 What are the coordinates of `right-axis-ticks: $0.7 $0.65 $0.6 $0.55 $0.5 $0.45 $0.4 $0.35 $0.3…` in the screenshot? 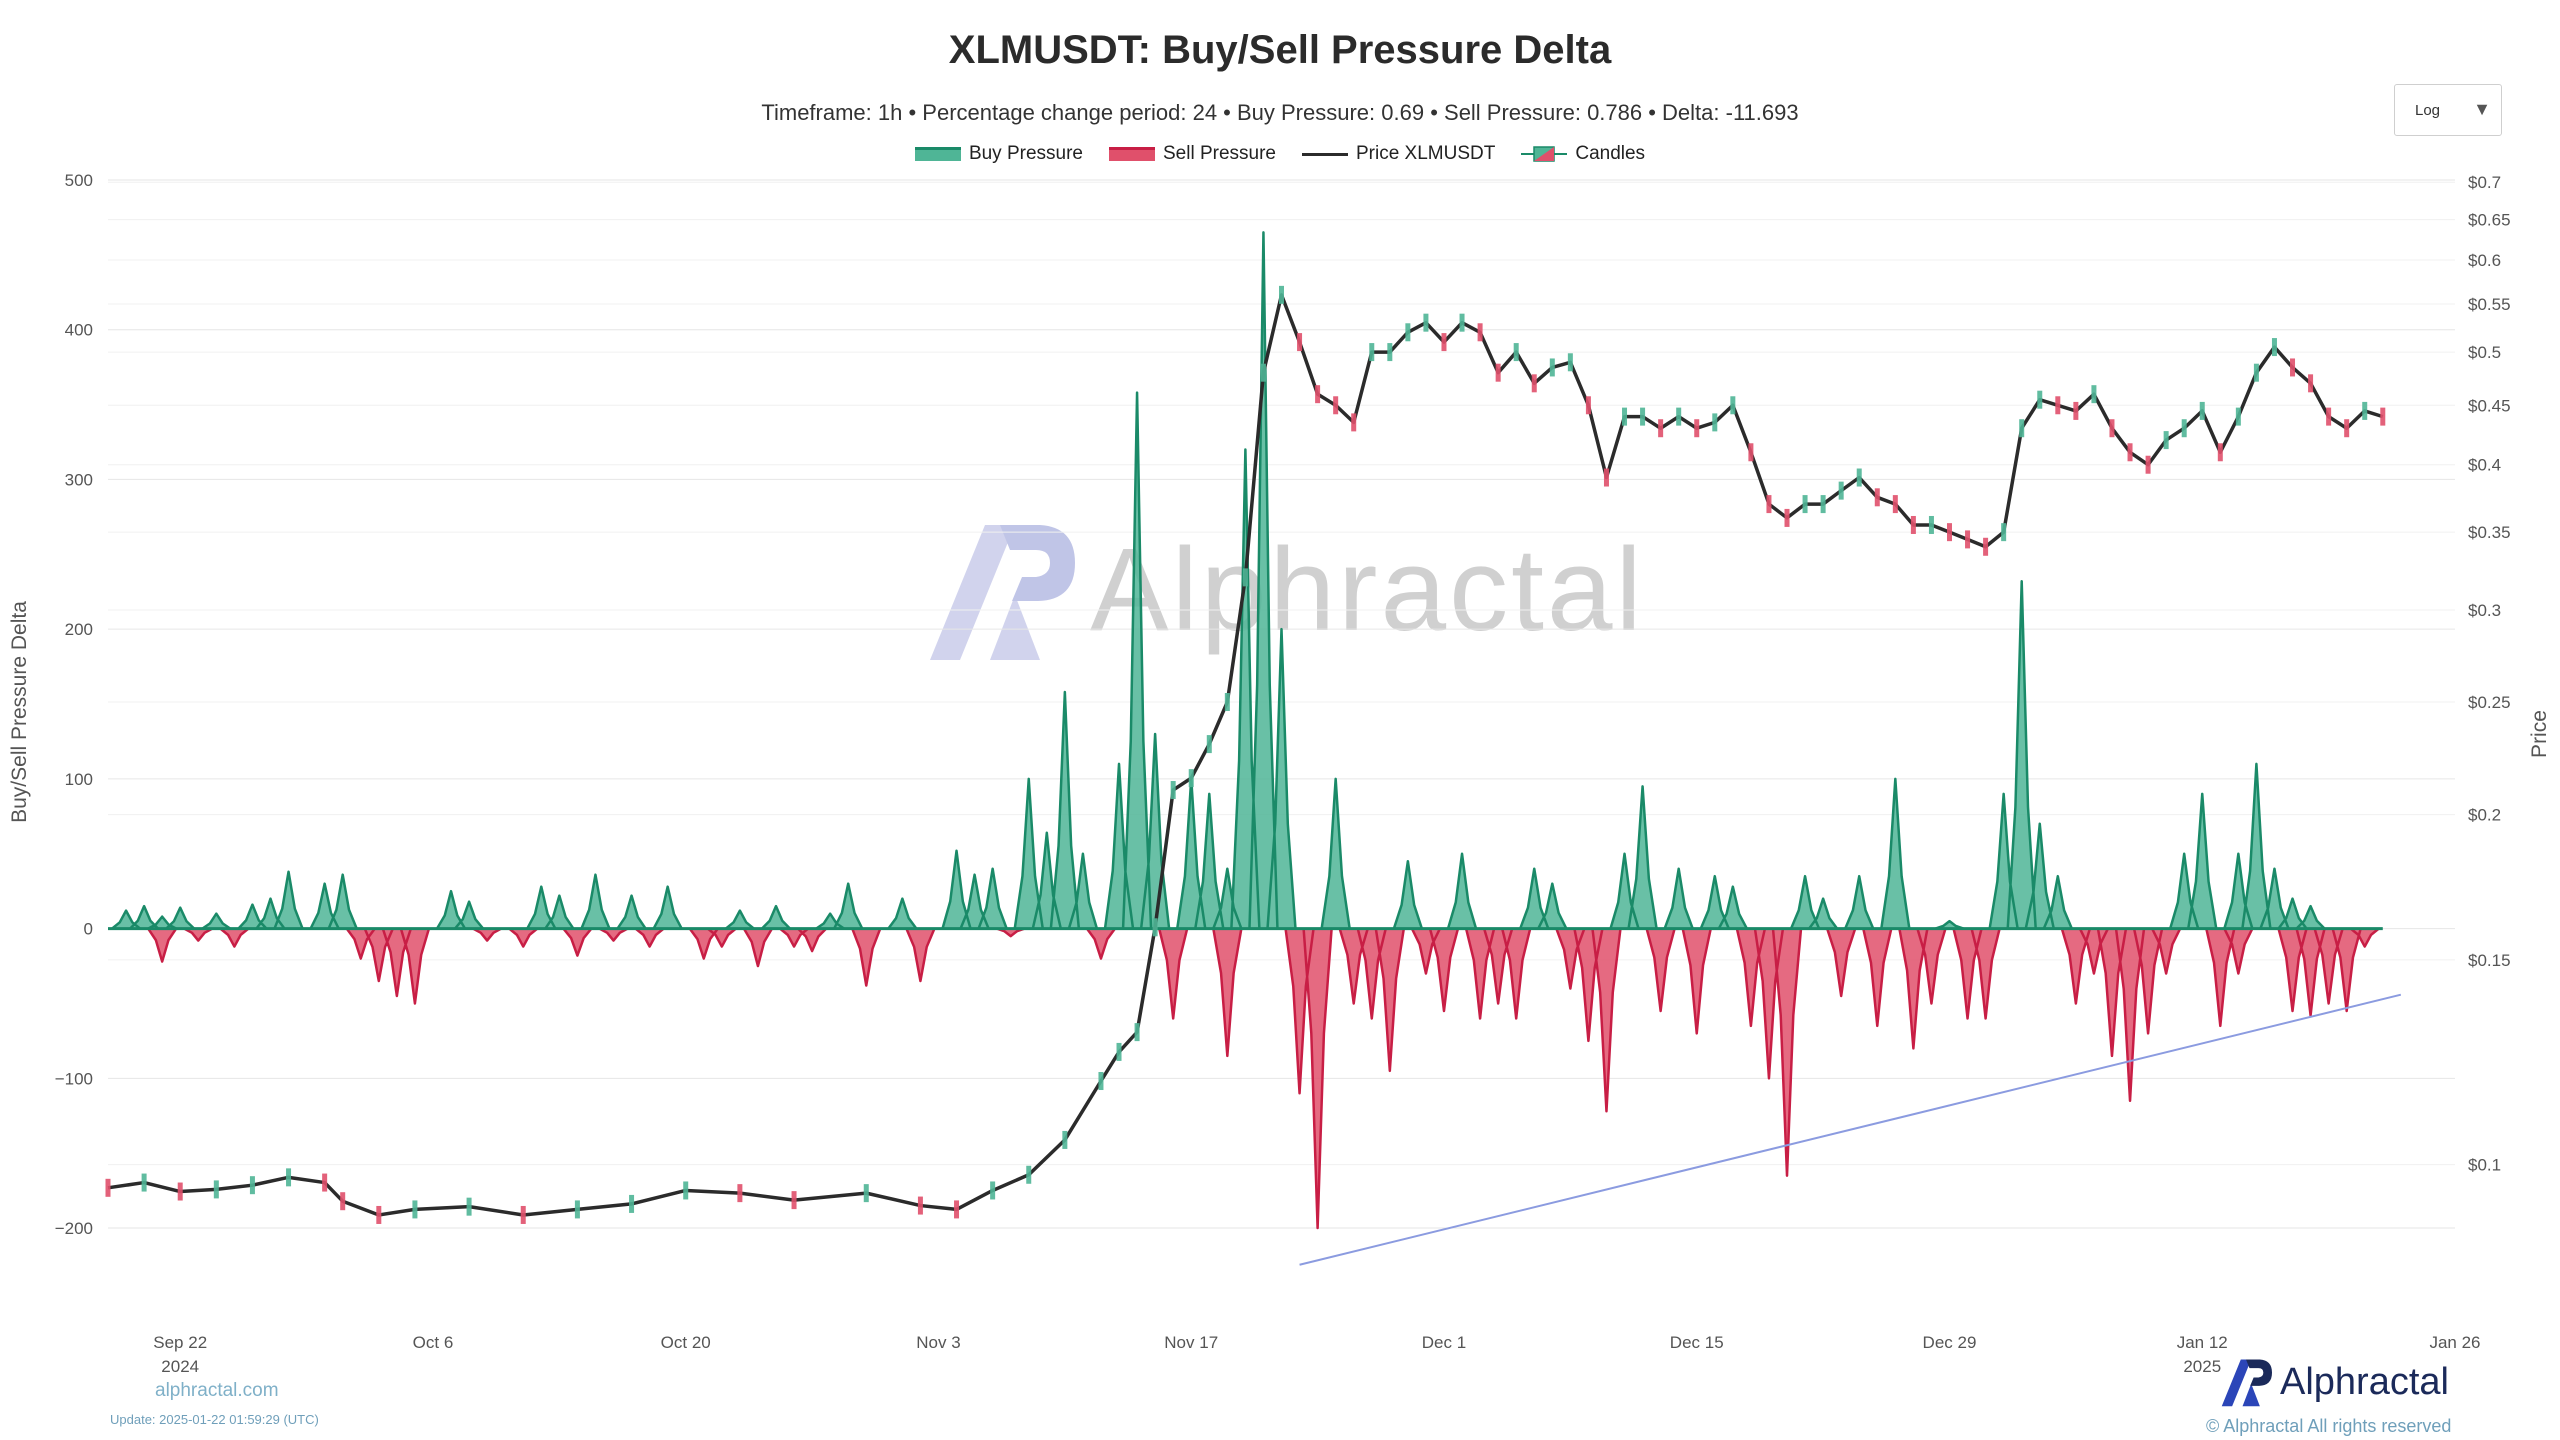 It's located at (2489, 673).